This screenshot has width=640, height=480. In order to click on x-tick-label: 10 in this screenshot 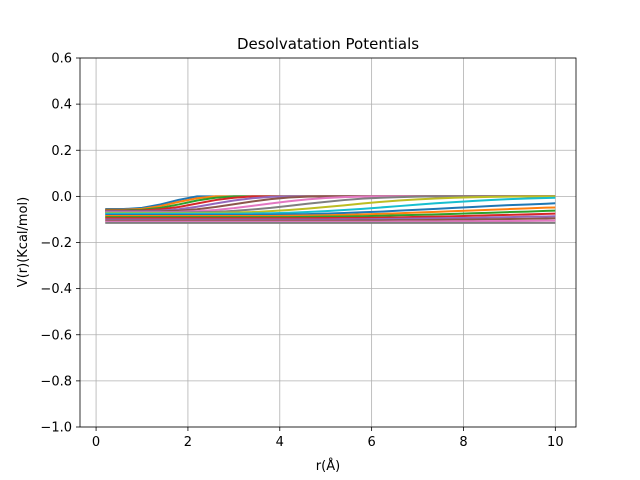, I will do `click(555, 442)`.